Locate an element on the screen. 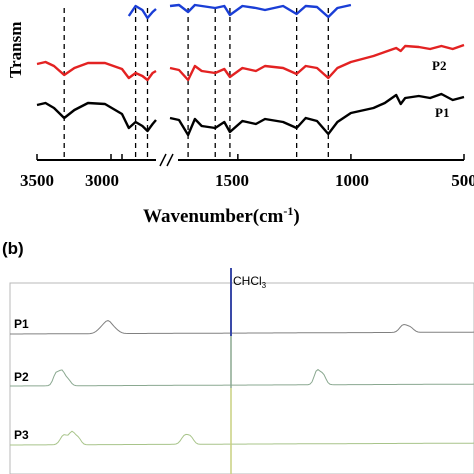 This screenshot has height=474, width=474. x-tick-label: 3500 is located at coordinates (37, 180).